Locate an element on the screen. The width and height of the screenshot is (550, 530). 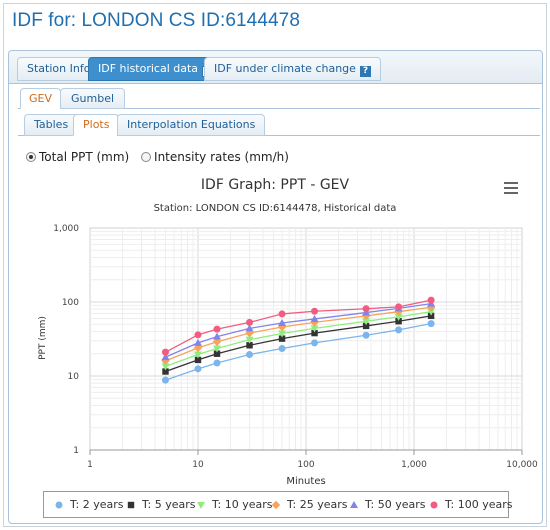
hamburger-menu-icon is located at coordinates (511, 188).